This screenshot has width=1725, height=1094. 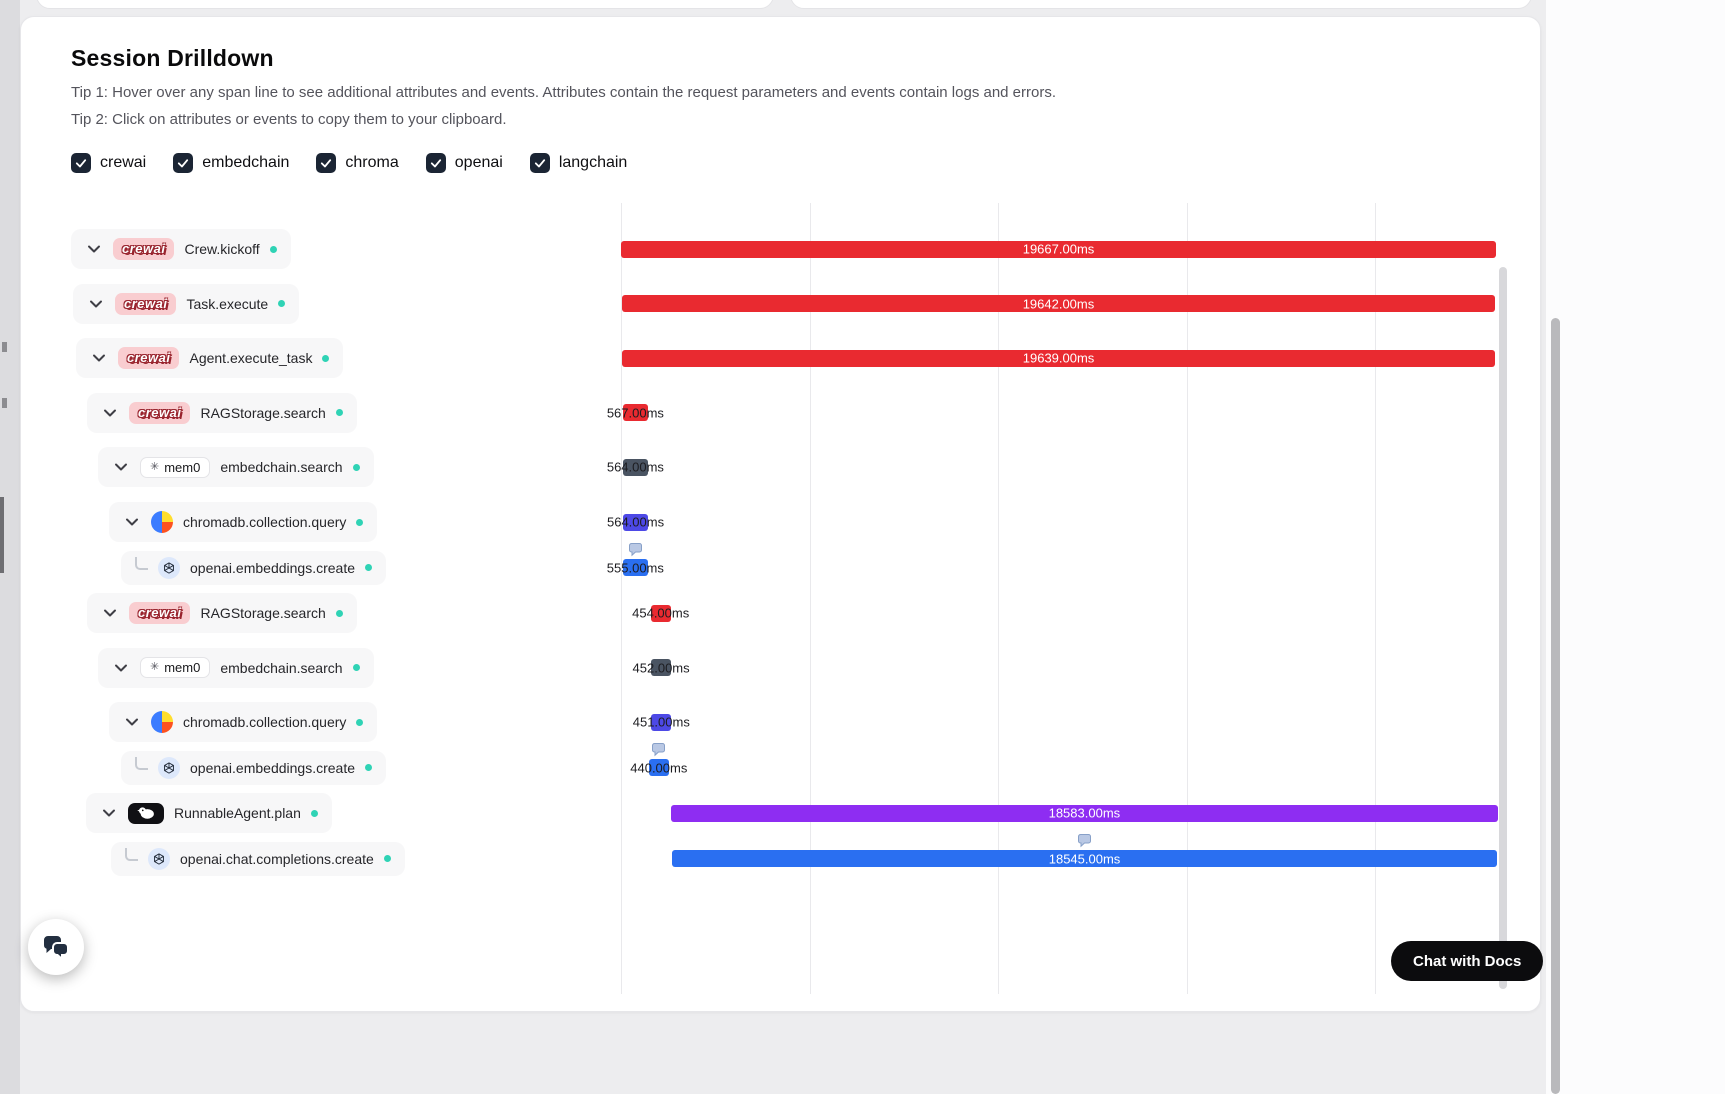 What do you see at coordinates (1635, 547) in the screenshot?
I see `right-background-panel` at bounding box center [1635, 547].